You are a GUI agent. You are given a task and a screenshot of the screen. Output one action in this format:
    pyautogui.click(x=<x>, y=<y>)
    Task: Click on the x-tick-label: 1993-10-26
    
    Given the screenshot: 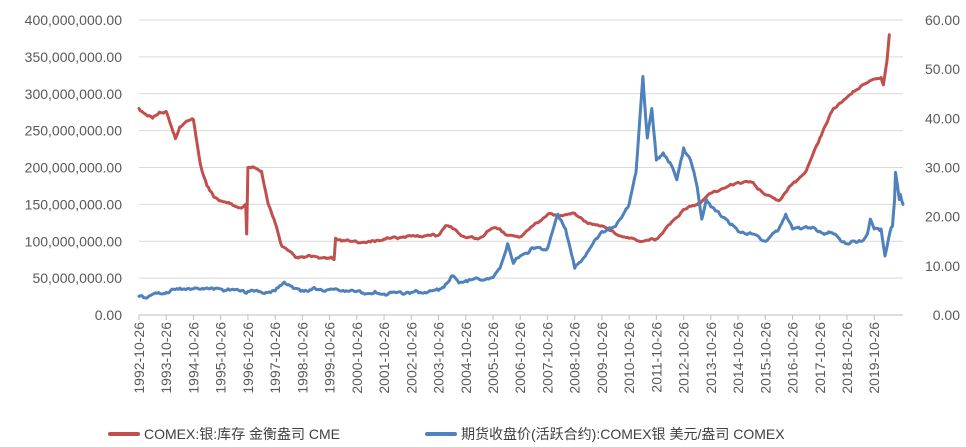 What is the action you would take?
    pyautogui.click(x=166, y=358)
    